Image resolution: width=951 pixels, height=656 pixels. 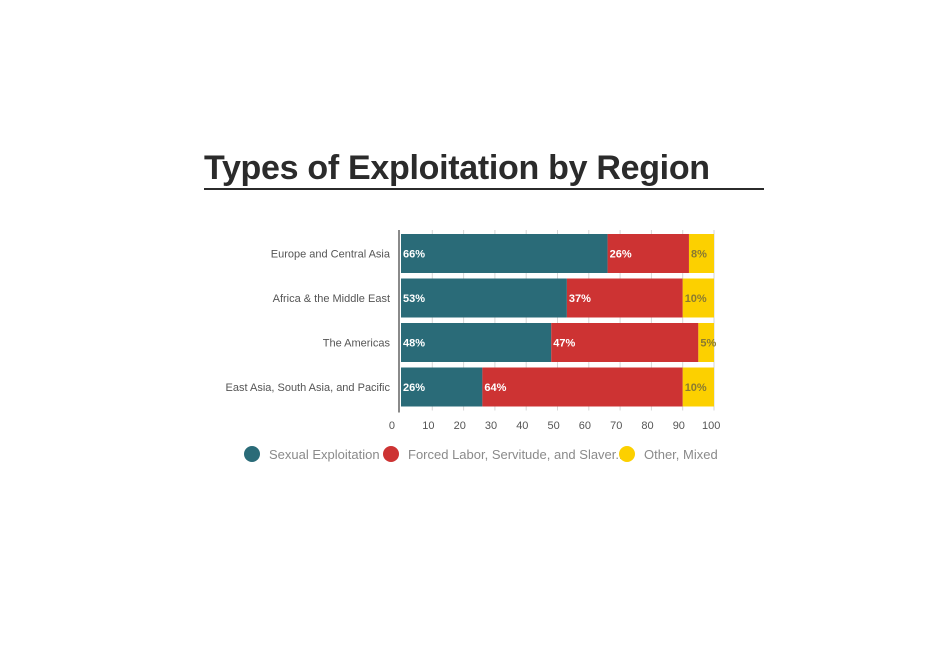 I want to click on x-tick-label: 20, so click(x=460, y=426).